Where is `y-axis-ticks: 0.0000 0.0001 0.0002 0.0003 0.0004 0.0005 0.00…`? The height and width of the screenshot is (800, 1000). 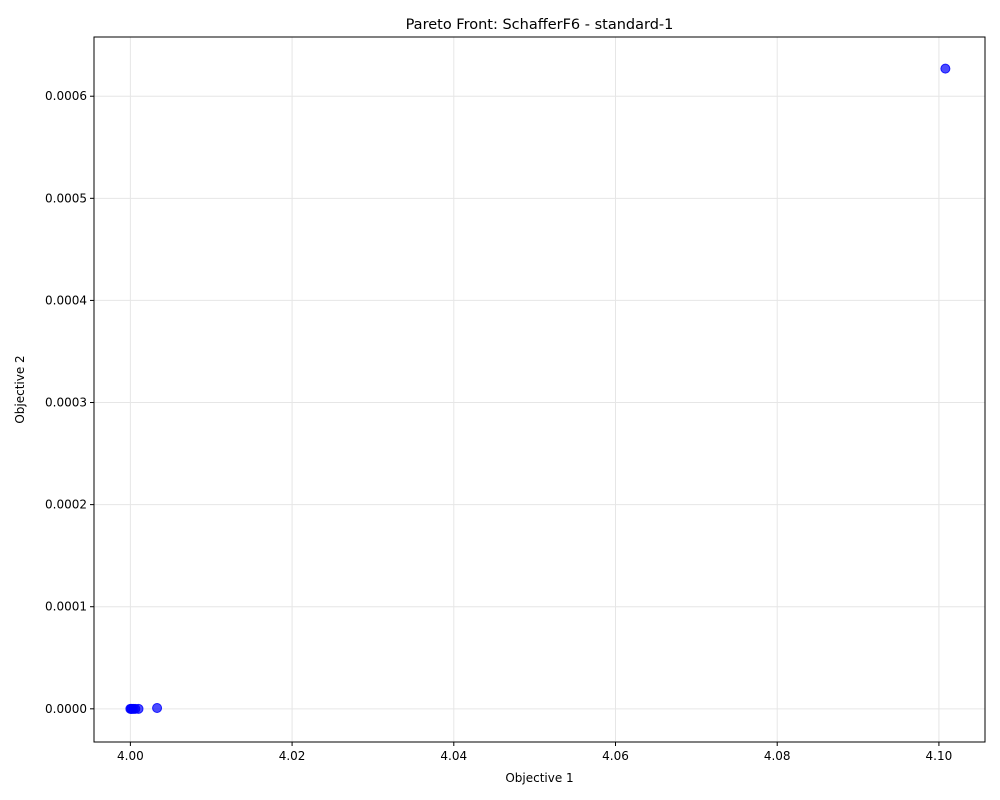 y-axis-ticks: 0.0000 0.0001 0.0002 0.0003 0.0004 0.0005 0.00… is located at coordinates (69, 402).